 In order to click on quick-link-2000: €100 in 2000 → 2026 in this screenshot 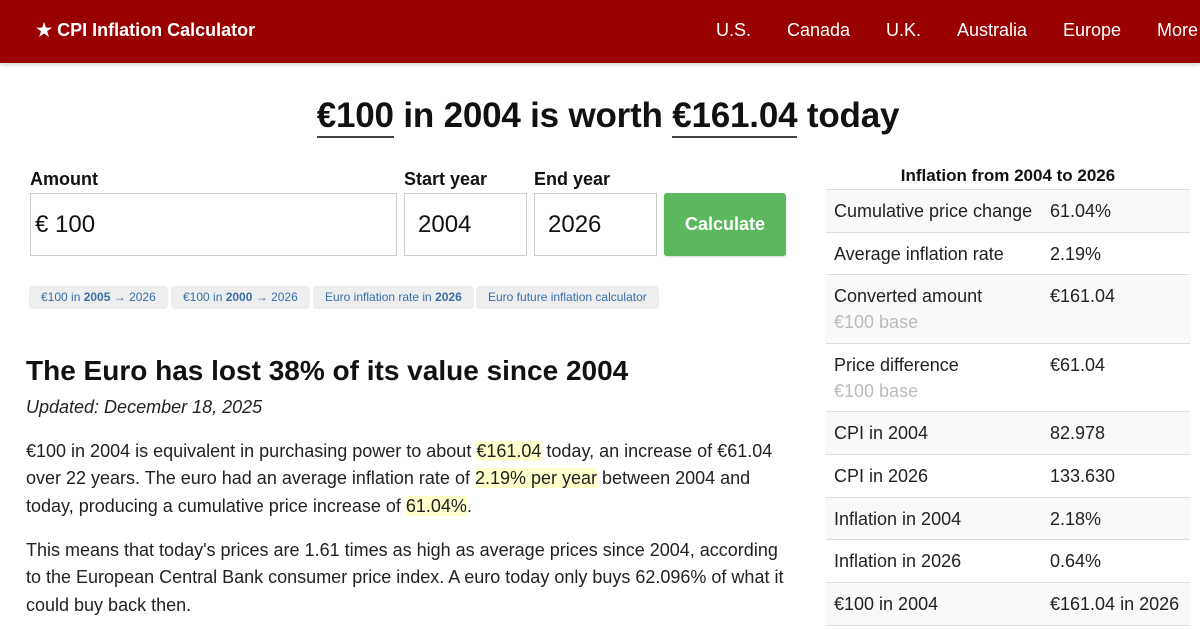, I will do `click(240, 297)`.